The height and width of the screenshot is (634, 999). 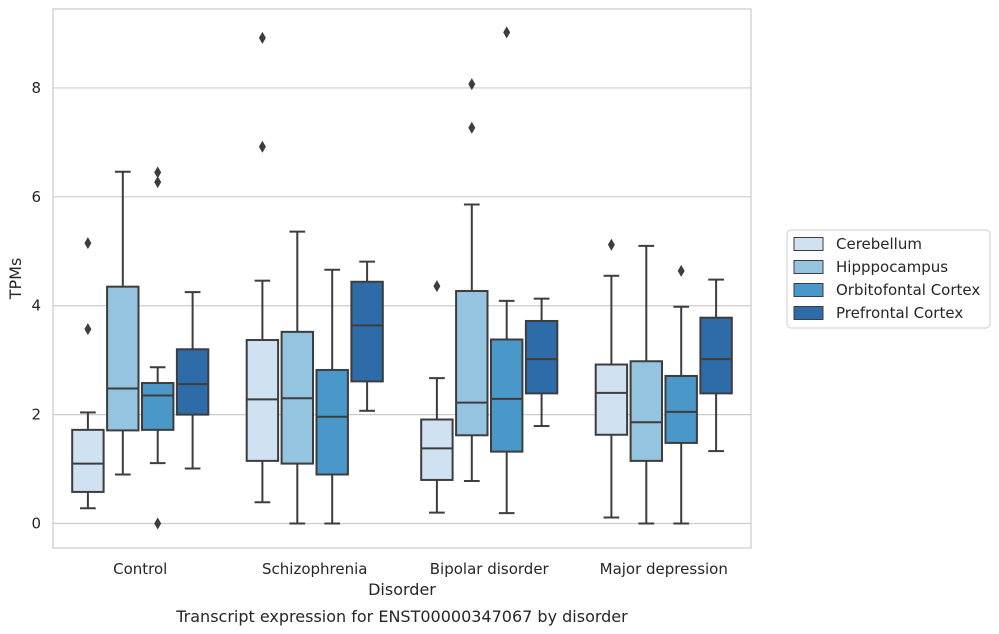 What do you see at coordinates (908, 290) in the screenshot?
I see `legend-label: Orbitofontal Cortex` at bounding box center [908, 290].